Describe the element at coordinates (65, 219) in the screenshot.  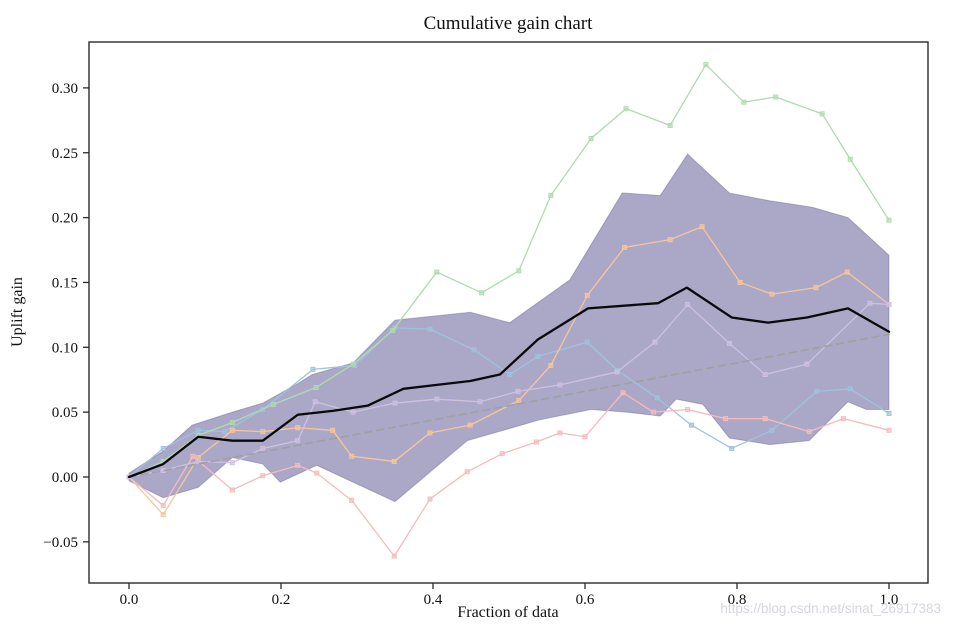
I see `y-tick-label: 0.20` at that location.